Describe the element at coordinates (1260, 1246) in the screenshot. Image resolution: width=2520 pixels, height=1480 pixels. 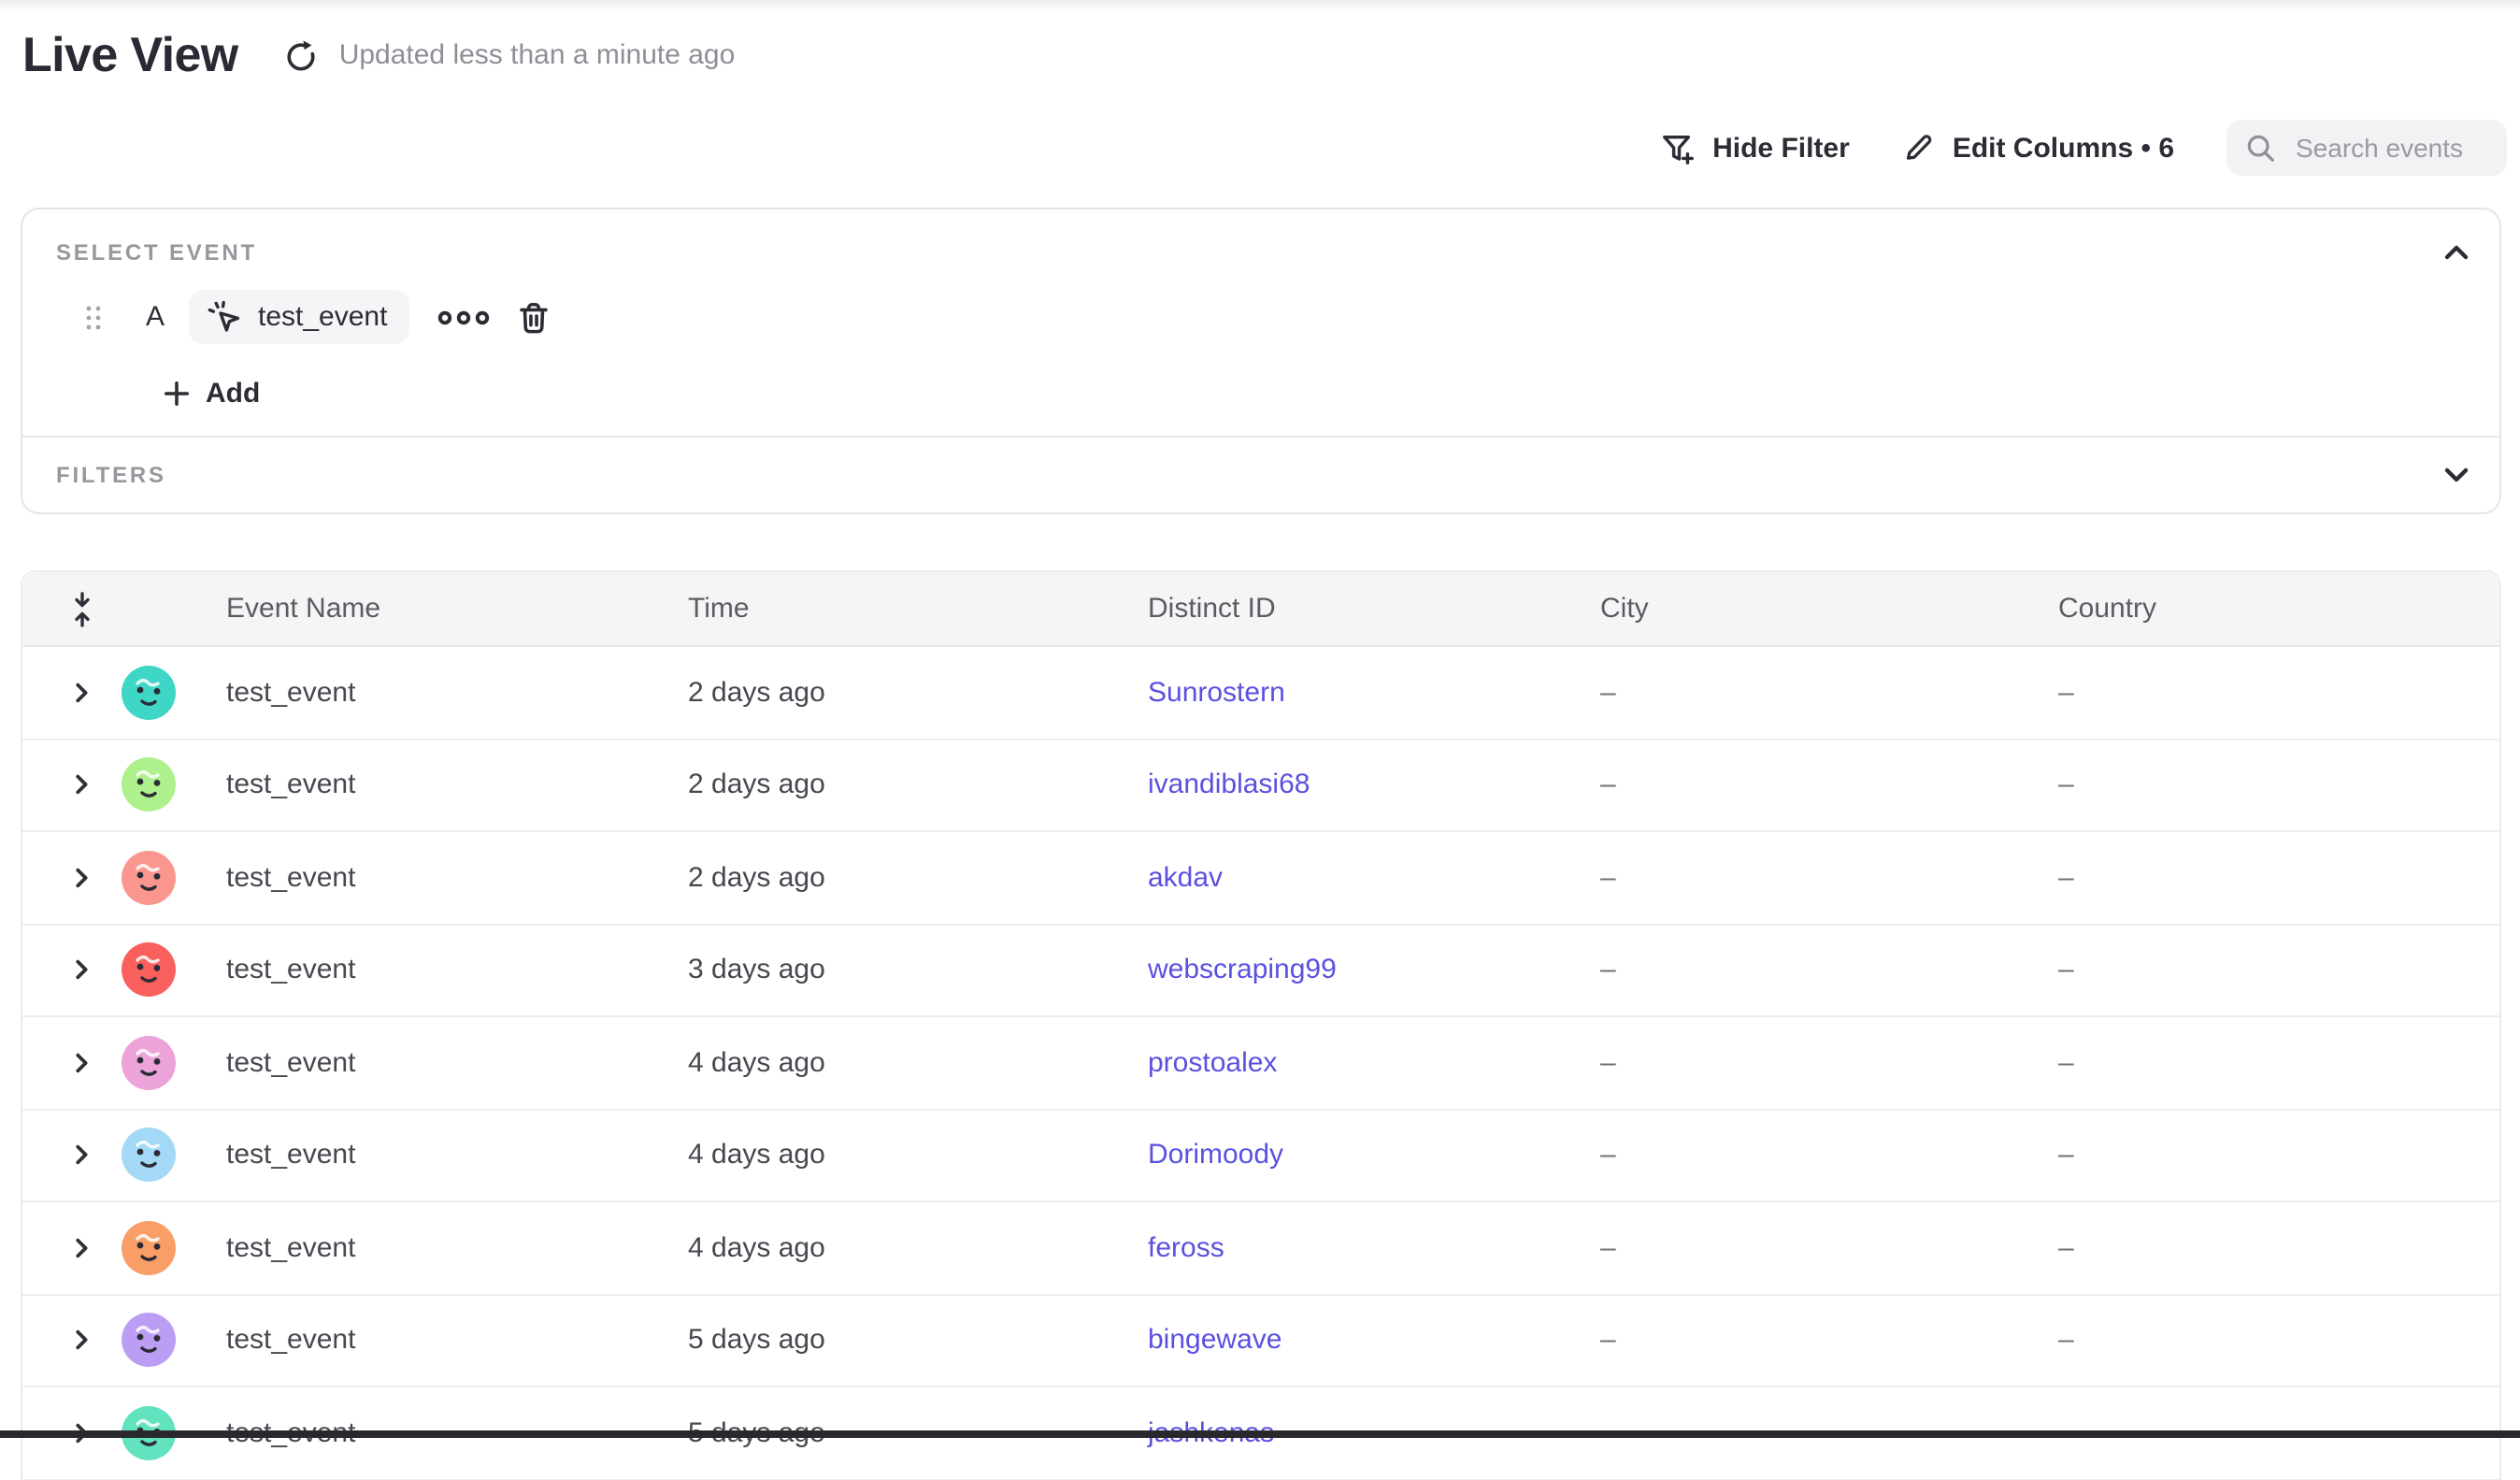
I see `table-row: test_event 4 days ago feross – –` at that location.